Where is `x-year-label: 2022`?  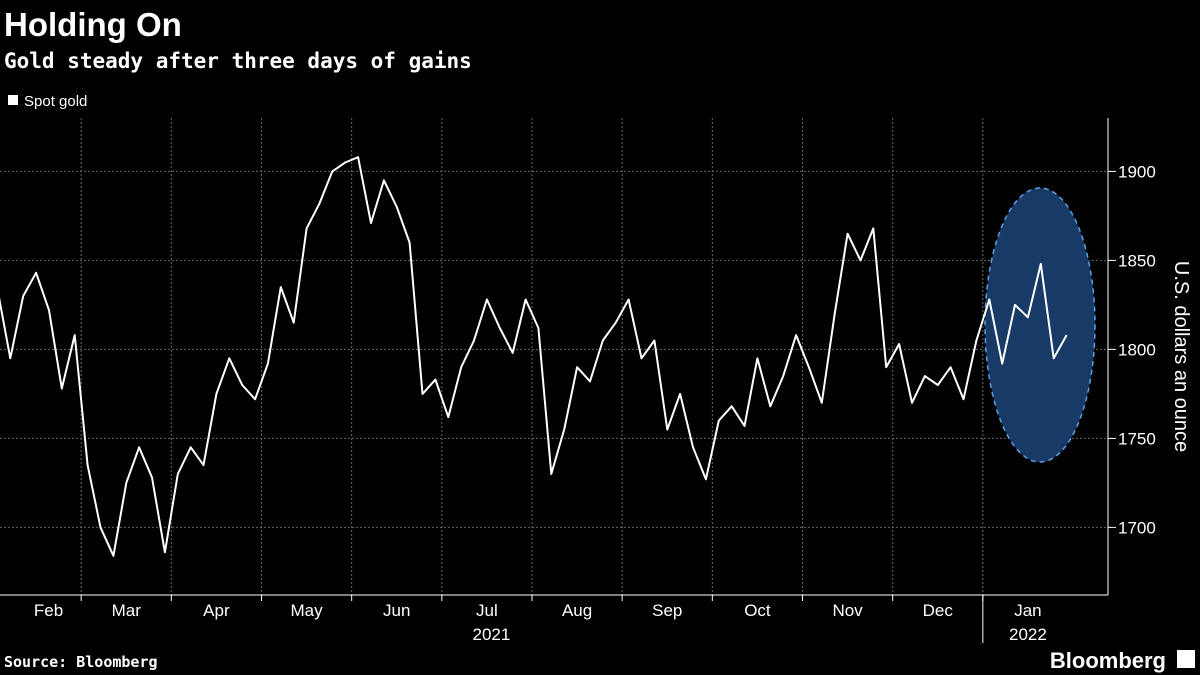 x-year-label: 2022 is located at coordinates (1028, 634).